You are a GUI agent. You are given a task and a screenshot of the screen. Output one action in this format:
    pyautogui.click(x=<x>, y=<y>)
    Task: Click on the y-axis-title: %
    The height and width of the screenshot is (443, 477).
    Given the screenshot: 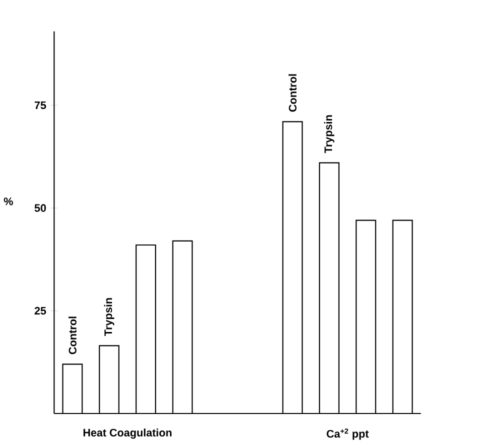 What is the action you would take?
    pyautogui.click(x=8, y=201)
    